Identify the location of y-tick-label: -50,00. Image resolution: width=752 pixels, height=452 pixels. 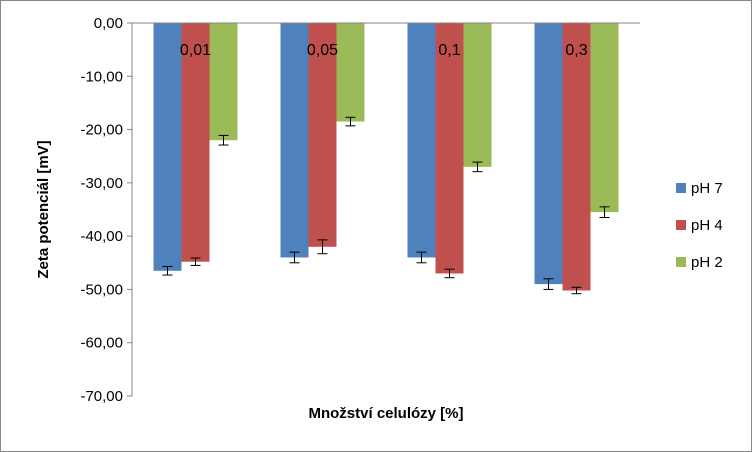
(101, 289).